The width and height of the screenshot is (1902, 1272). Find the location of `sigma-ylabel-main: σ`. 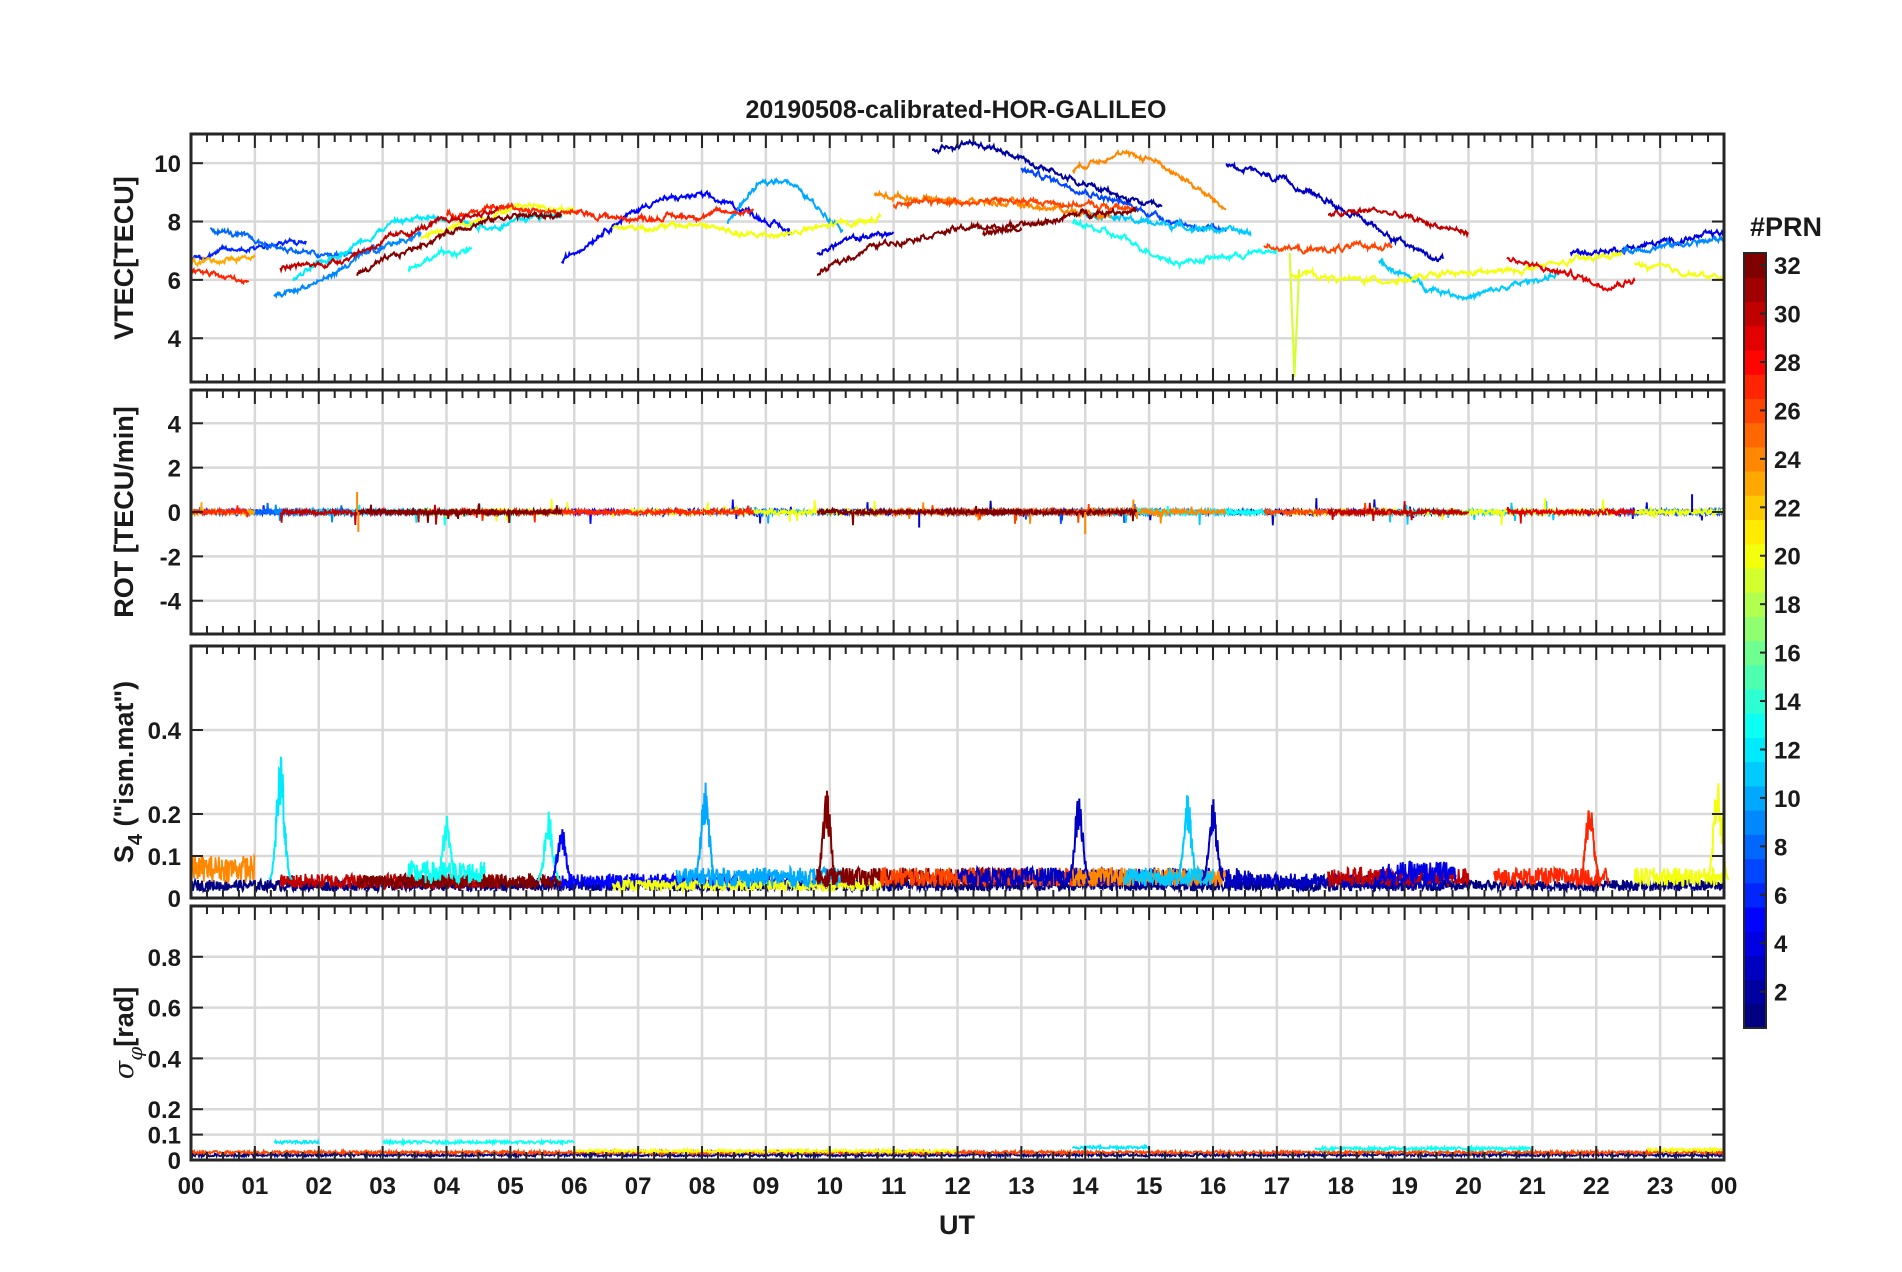

sigma-ylabel-main: σ is located at coordinates (124, 1069).